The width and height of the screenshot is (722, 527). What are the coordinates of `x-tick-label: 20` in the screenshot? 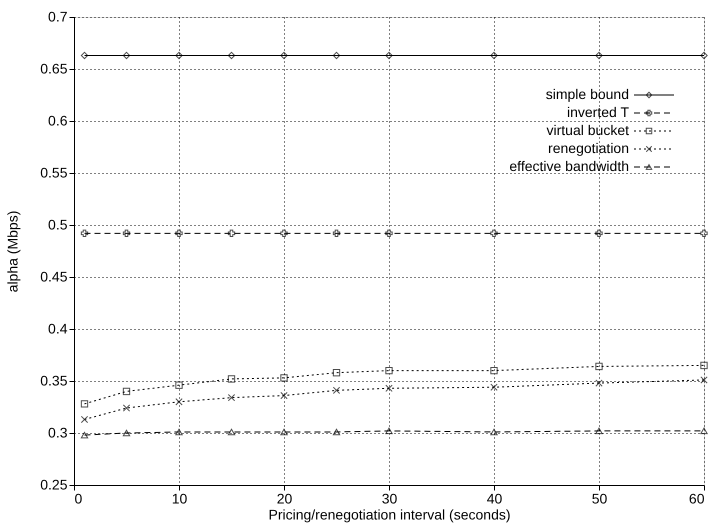 It's located at (284, 498).